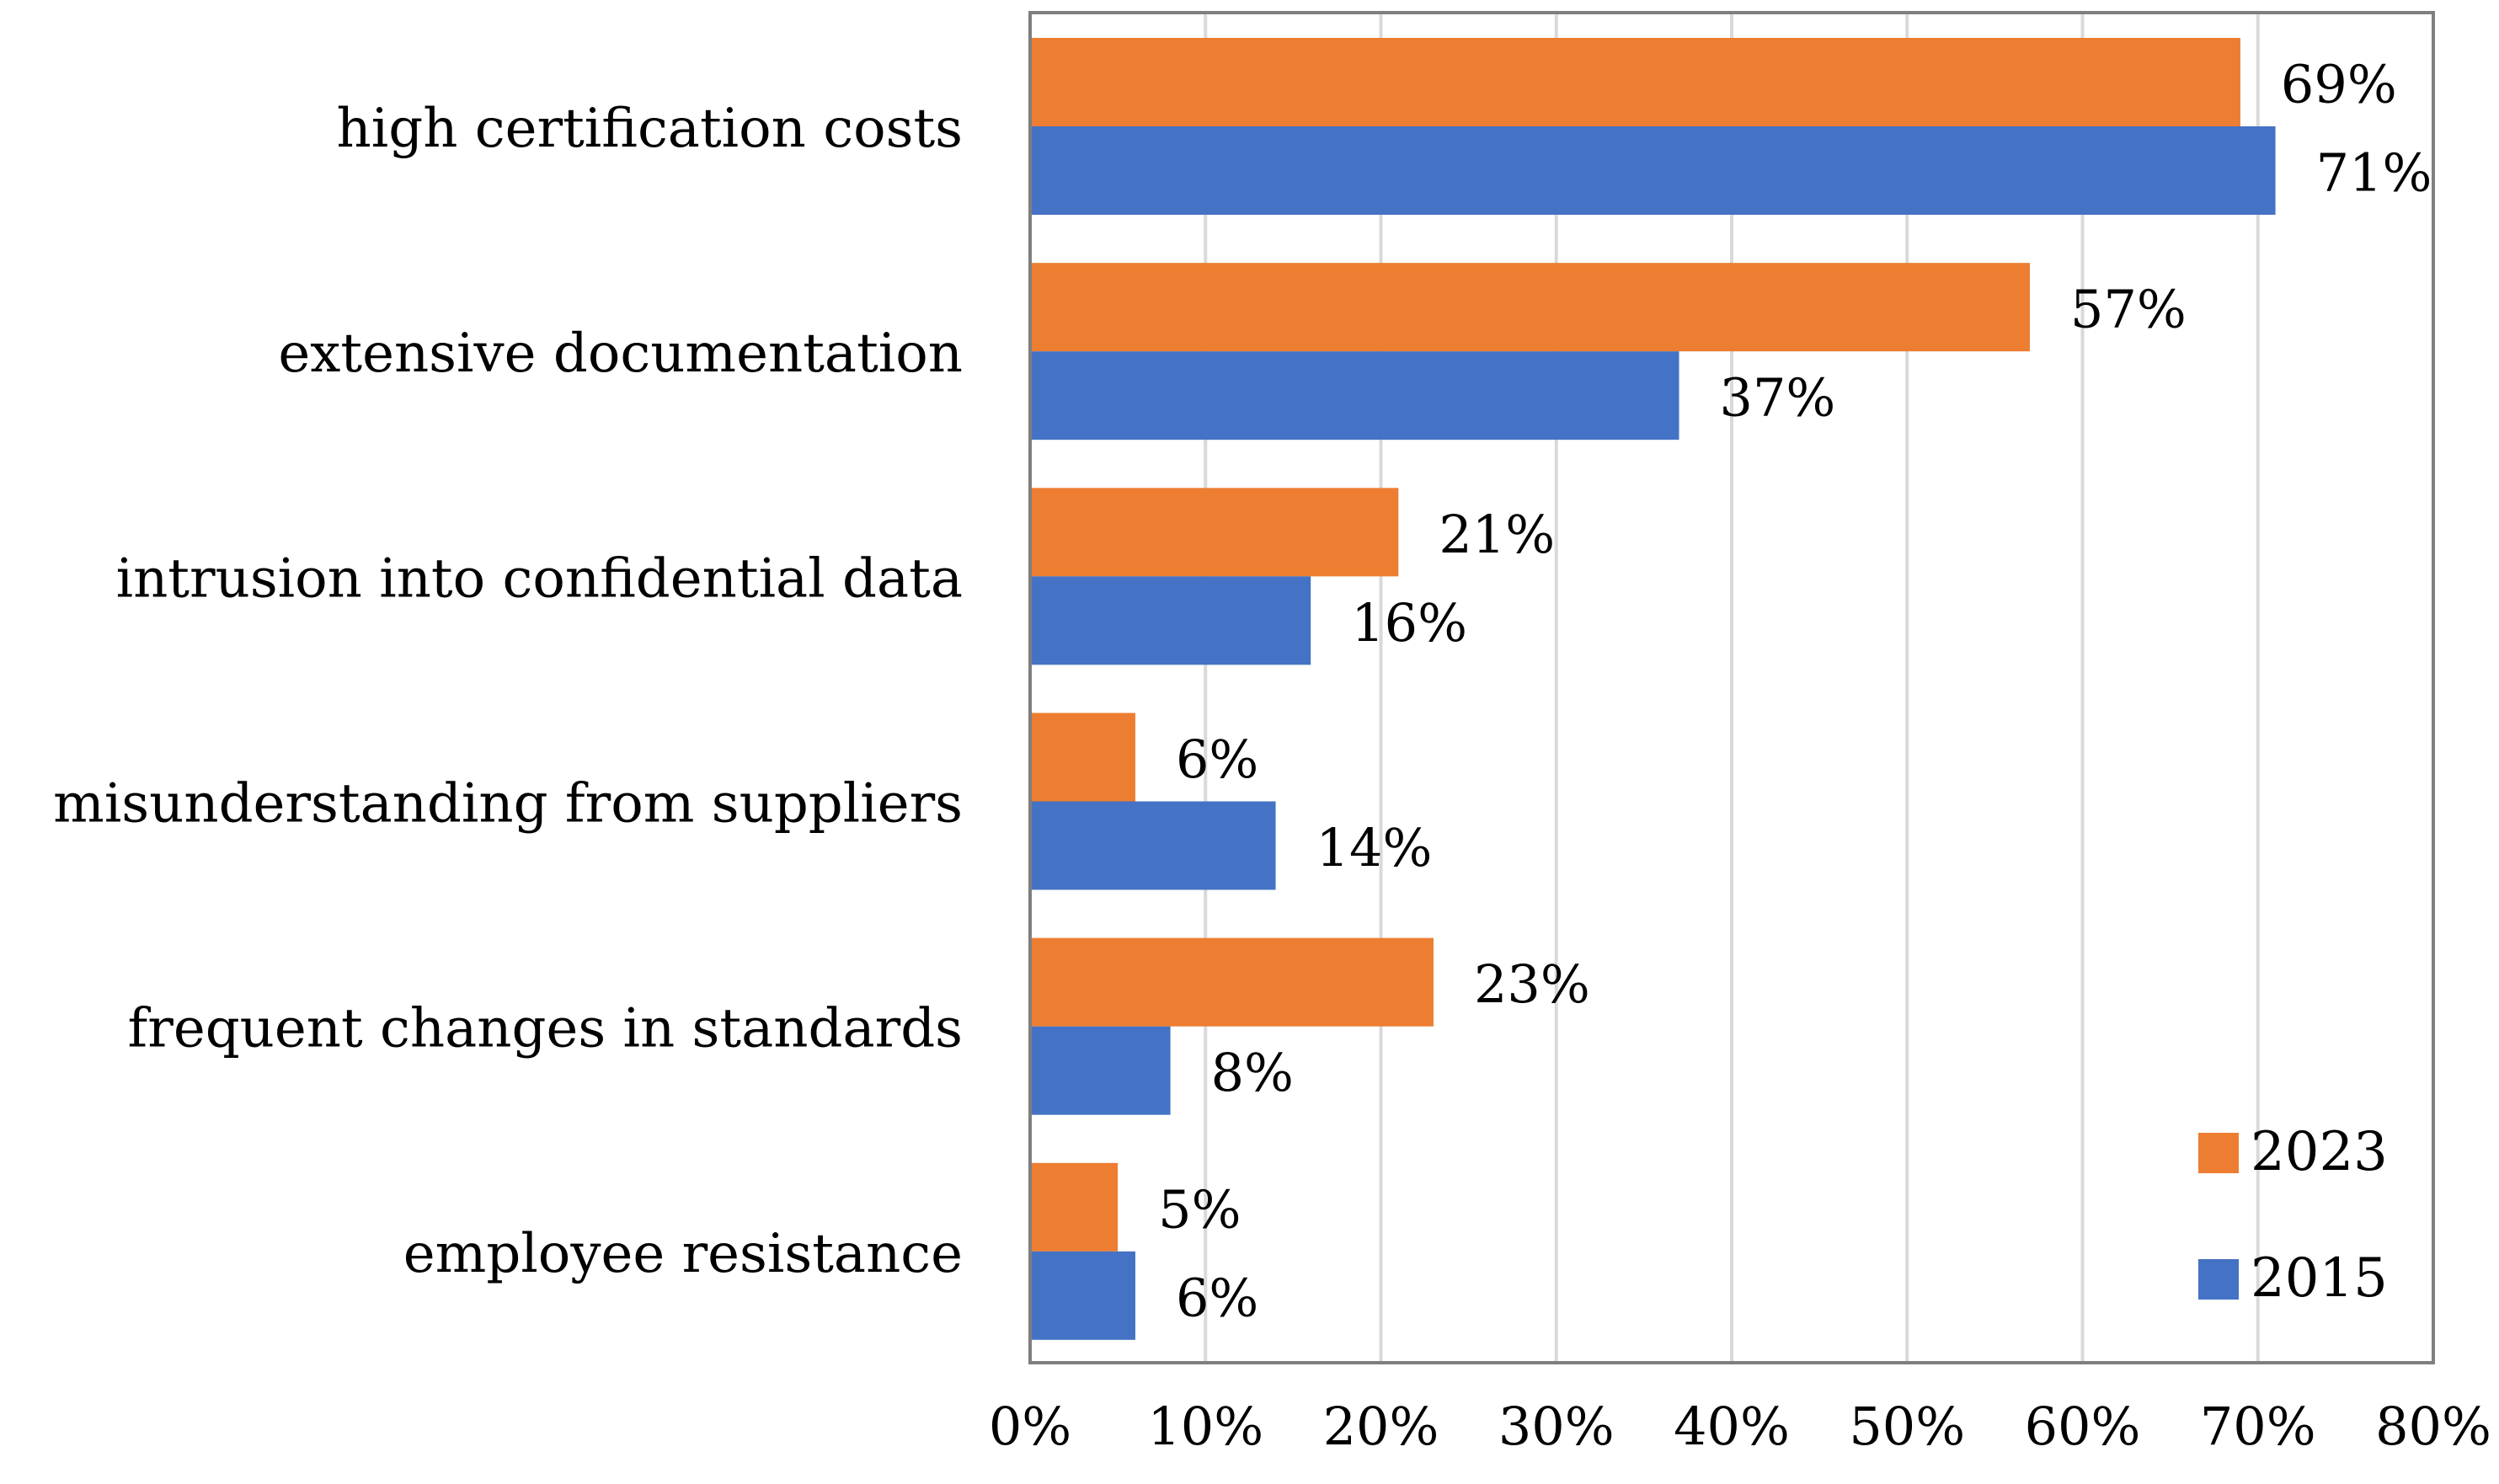  I want to click on data-label: 37%, so click(1778, 398).